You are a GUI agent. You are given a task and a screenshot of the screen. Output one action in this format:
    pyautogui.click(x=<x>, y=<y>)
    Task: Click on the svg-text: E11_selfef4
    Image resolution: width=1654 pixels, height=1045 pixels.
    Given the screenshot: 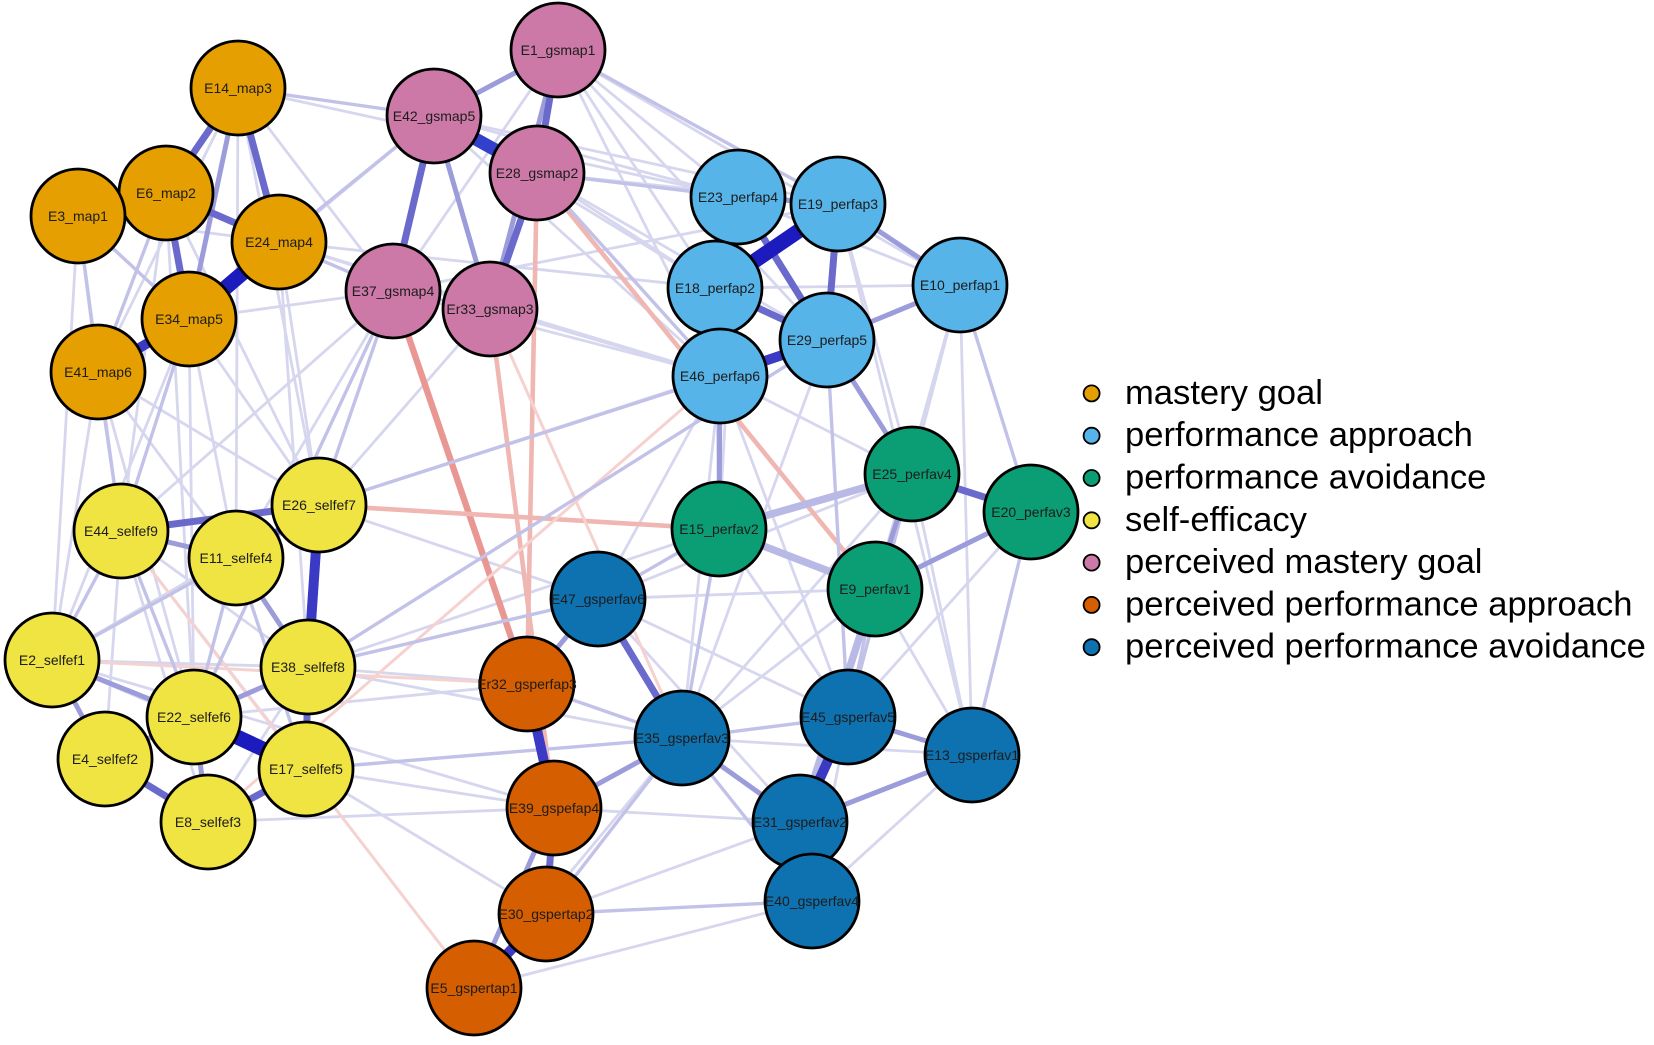 What is the action you would take?
    pyautogui.click(x=236, y=558)
    